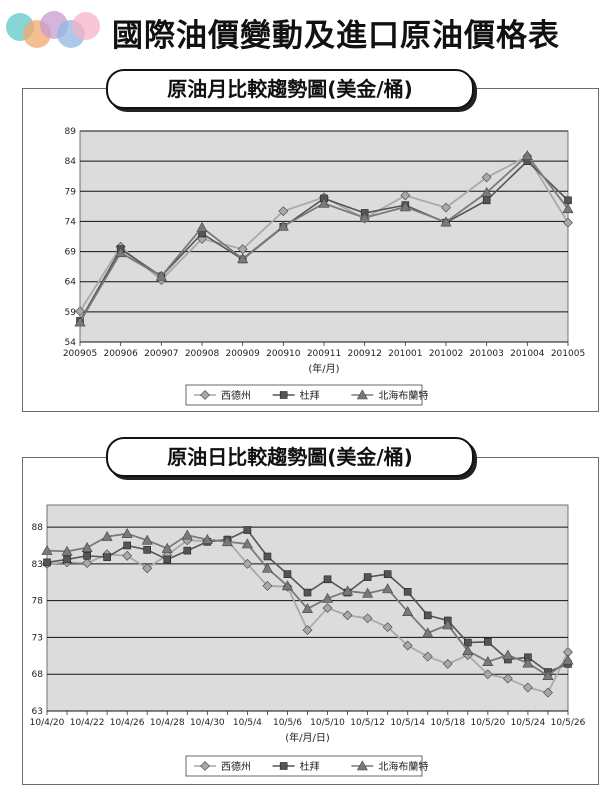  I want to click on daily-y-tick-label: 78, so click(38, 602).